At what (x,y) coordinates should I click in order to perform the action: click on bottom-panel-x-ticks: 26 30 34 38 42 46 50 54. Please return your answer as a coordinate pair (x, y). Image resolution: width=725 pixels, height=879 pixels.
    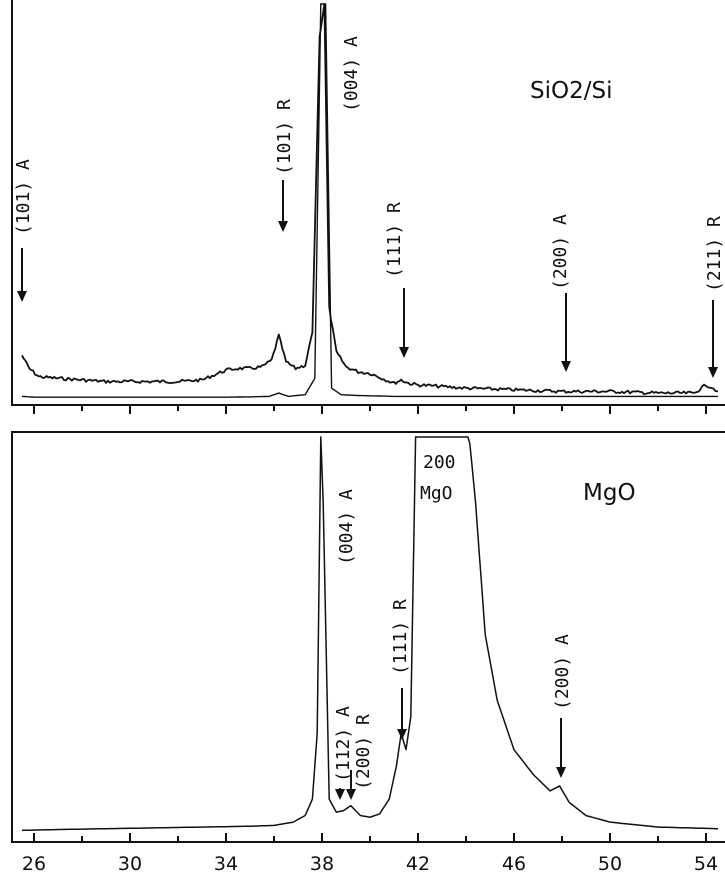
    Looking at the image, I should click on (370, 854).